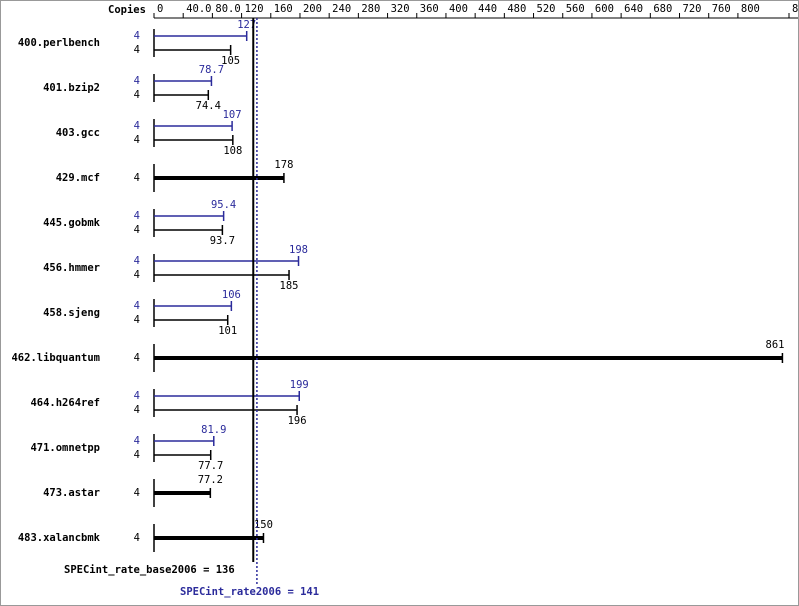 This screenshot has width=799, height=606. I want to click on x-tick-label: 0, so click(160, 9).